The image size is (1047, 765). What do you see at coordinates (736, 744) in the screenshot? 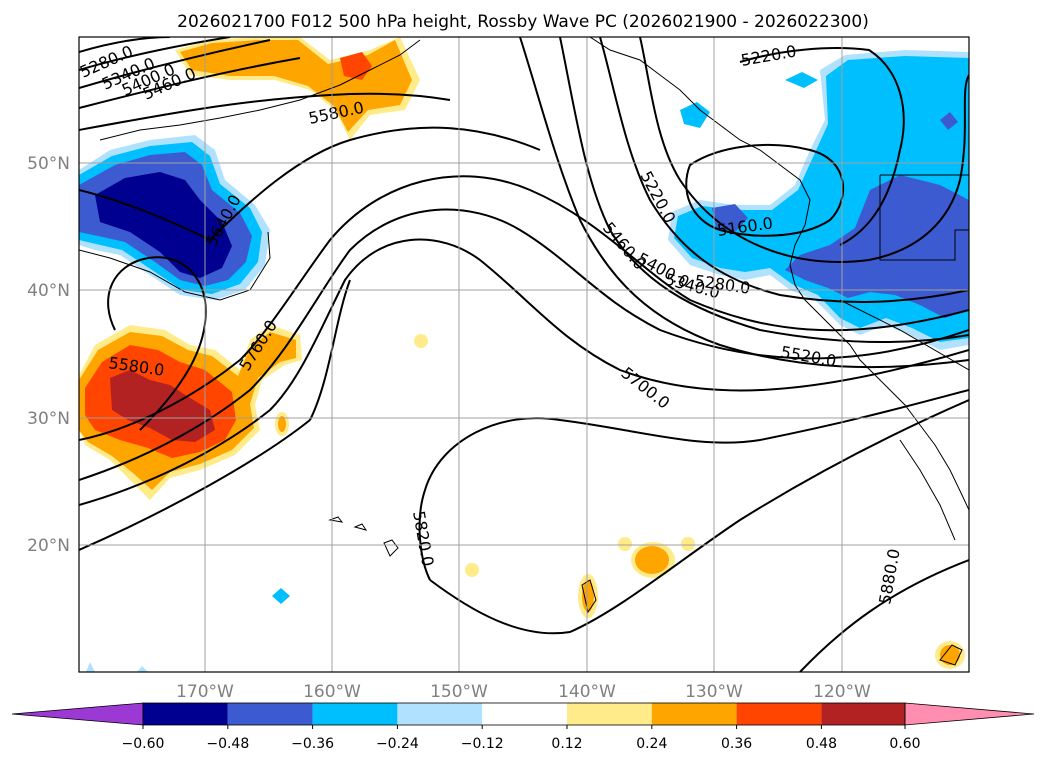
I see `colorbar-tick-label: 0.36` at bounding box center [736, 744].